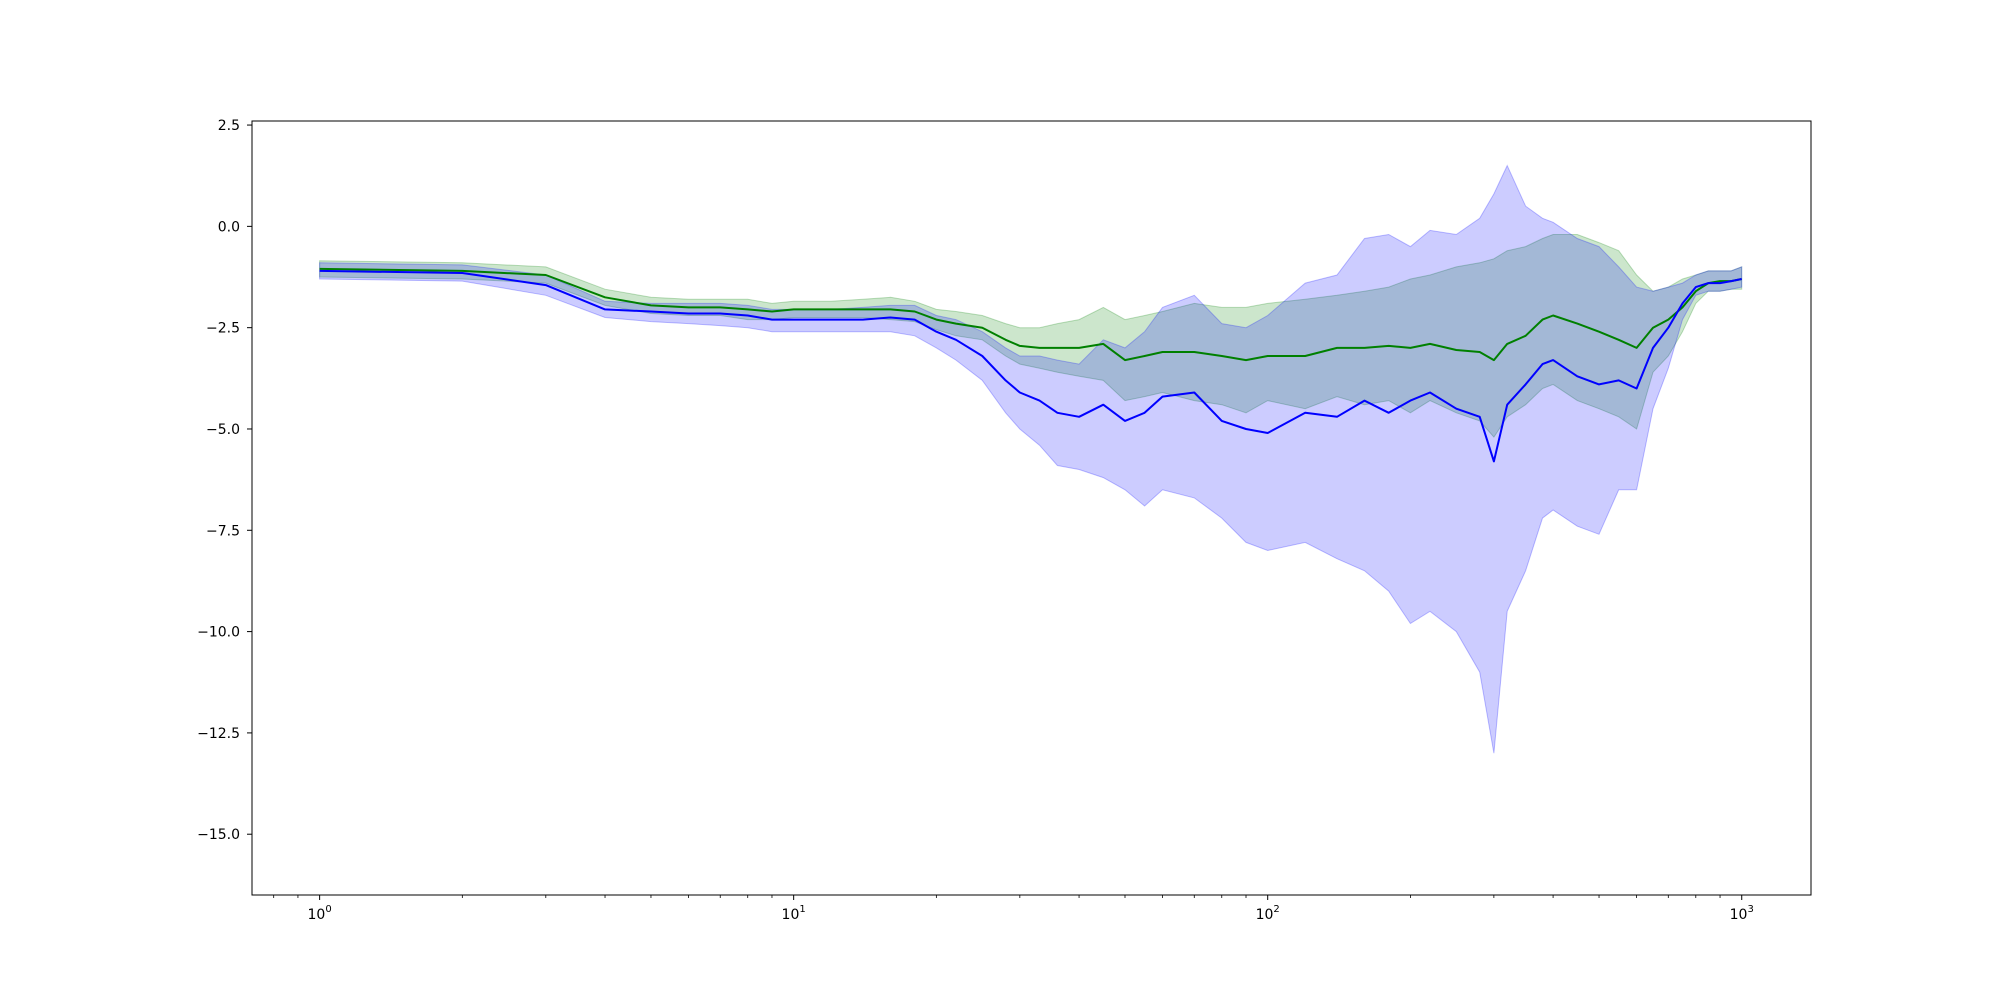 This screenshot has width=2000, height=1000. Describe the element at coordinates (1030, 366) in the screenshot. I see `series-2-line` at that location.